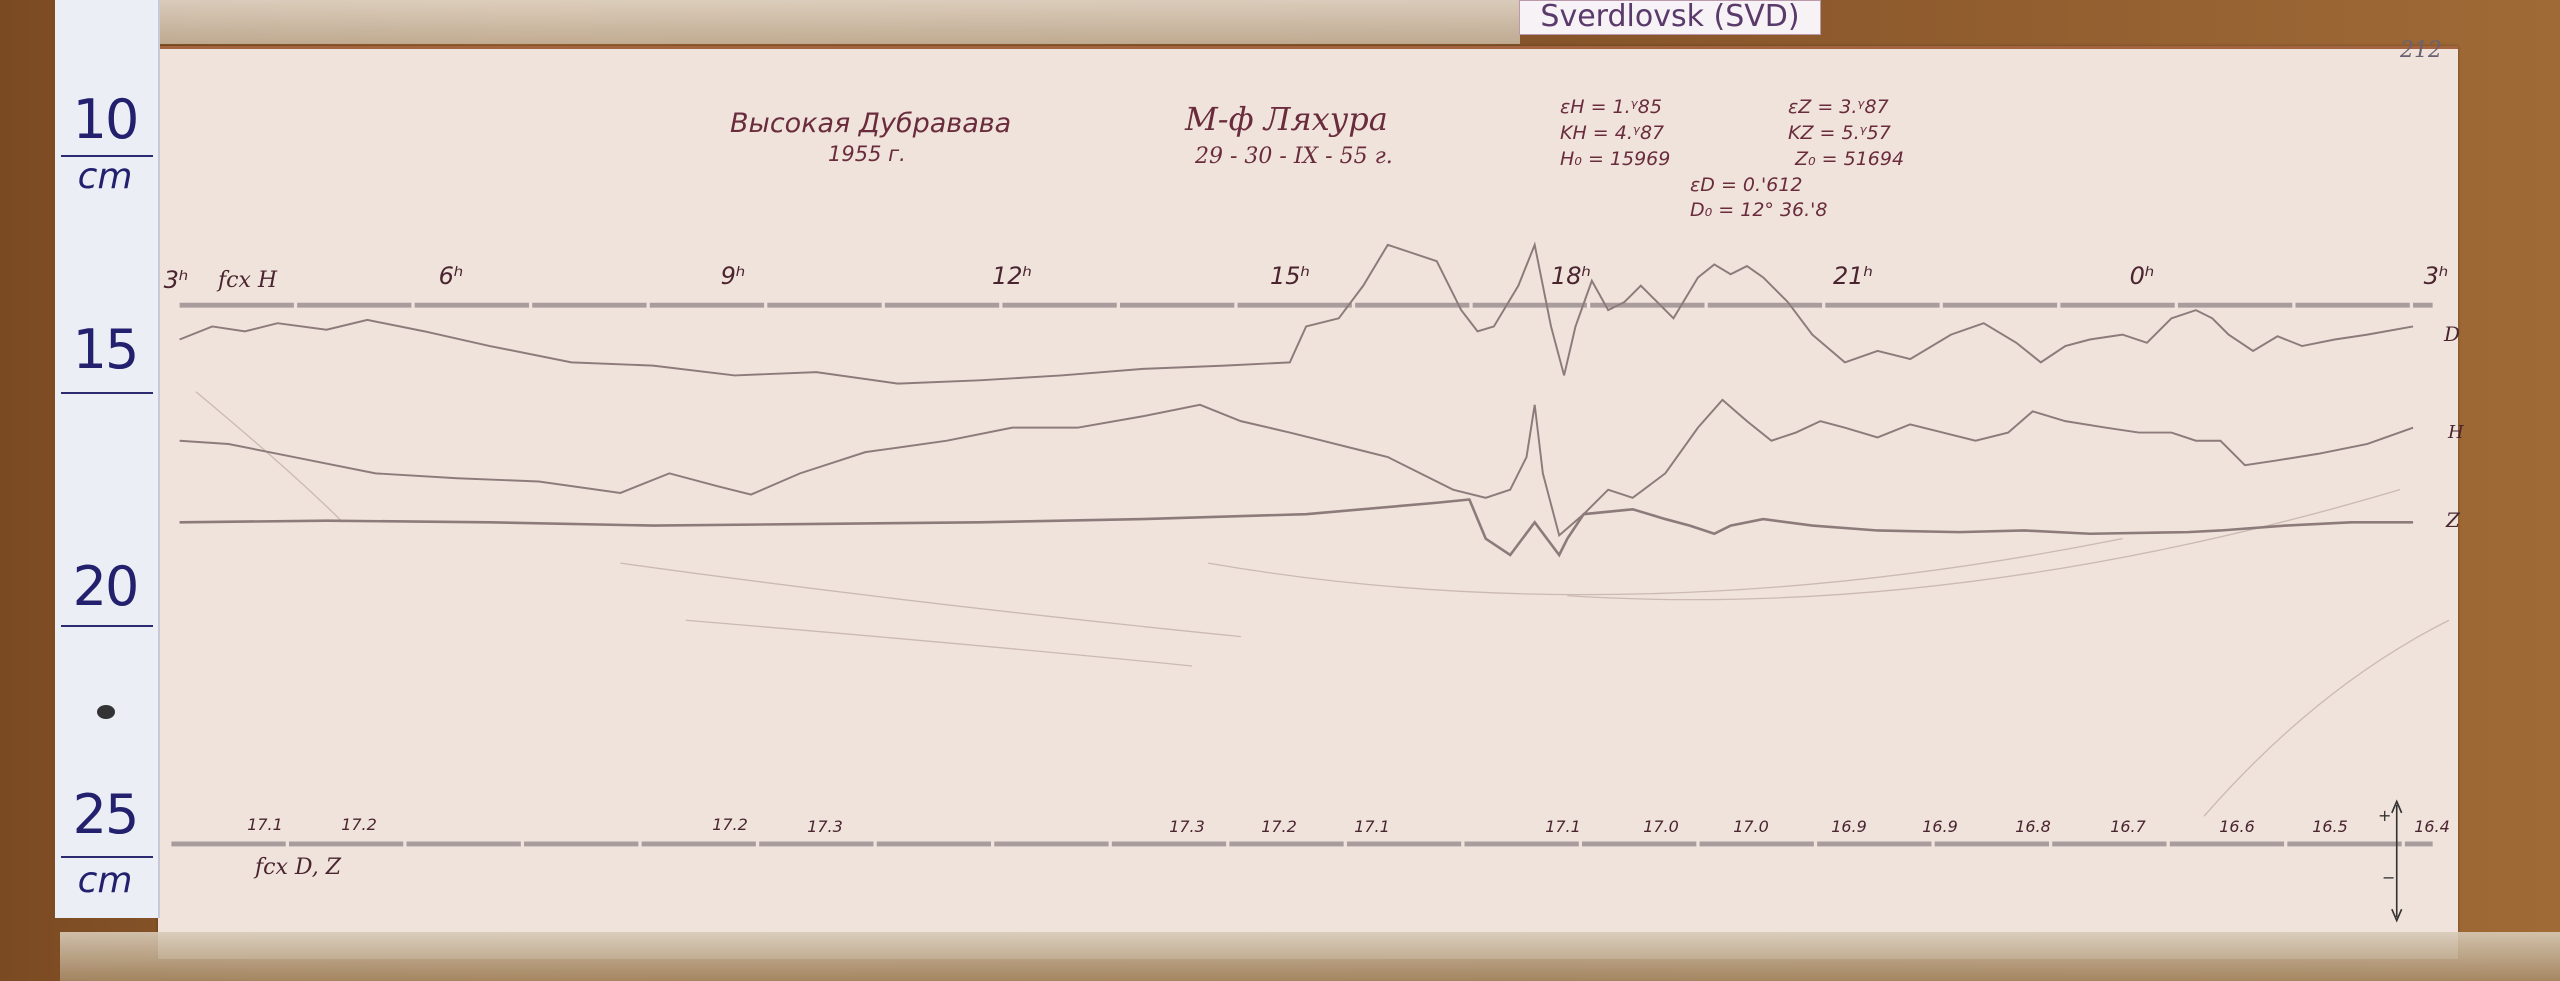  I want to click on trace-label-z: Z, so click(2453, 520).